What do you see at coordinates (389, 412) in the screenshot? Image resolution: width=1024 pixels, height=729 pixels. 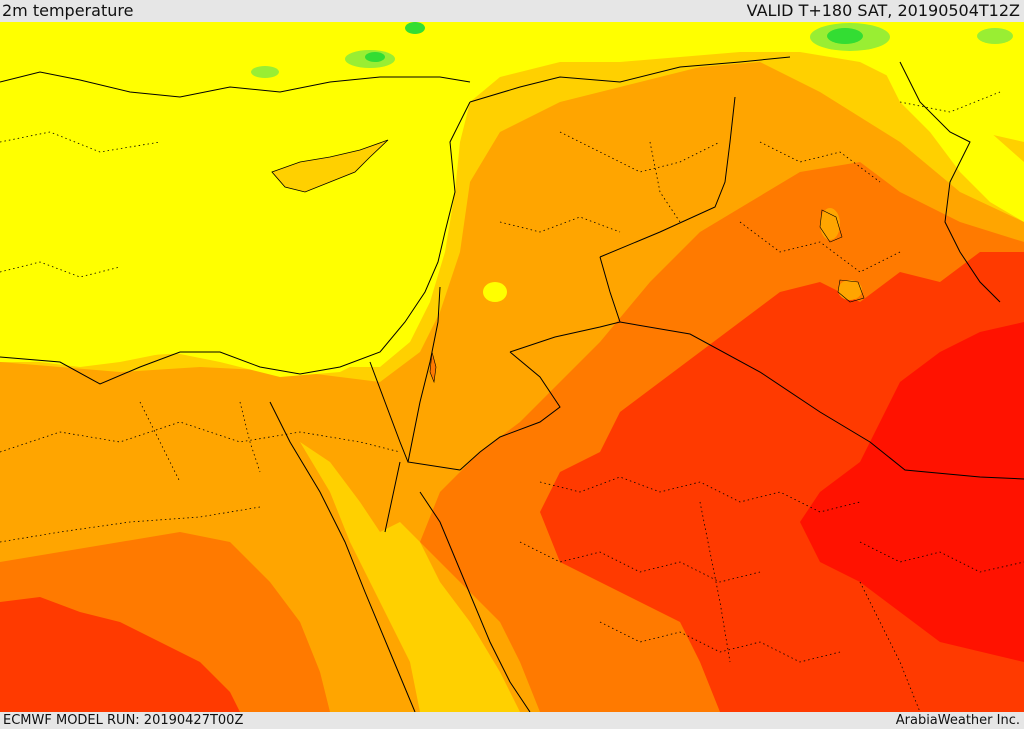 I see `border-egypt-israel` at bounding box center [389, 412].